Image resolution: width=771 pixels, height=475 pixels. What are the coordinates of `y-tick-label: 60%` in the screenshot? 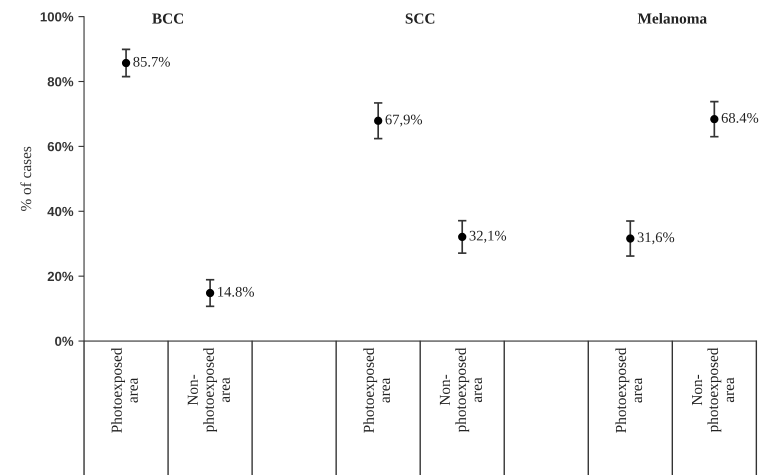 It's located at (61, 147).